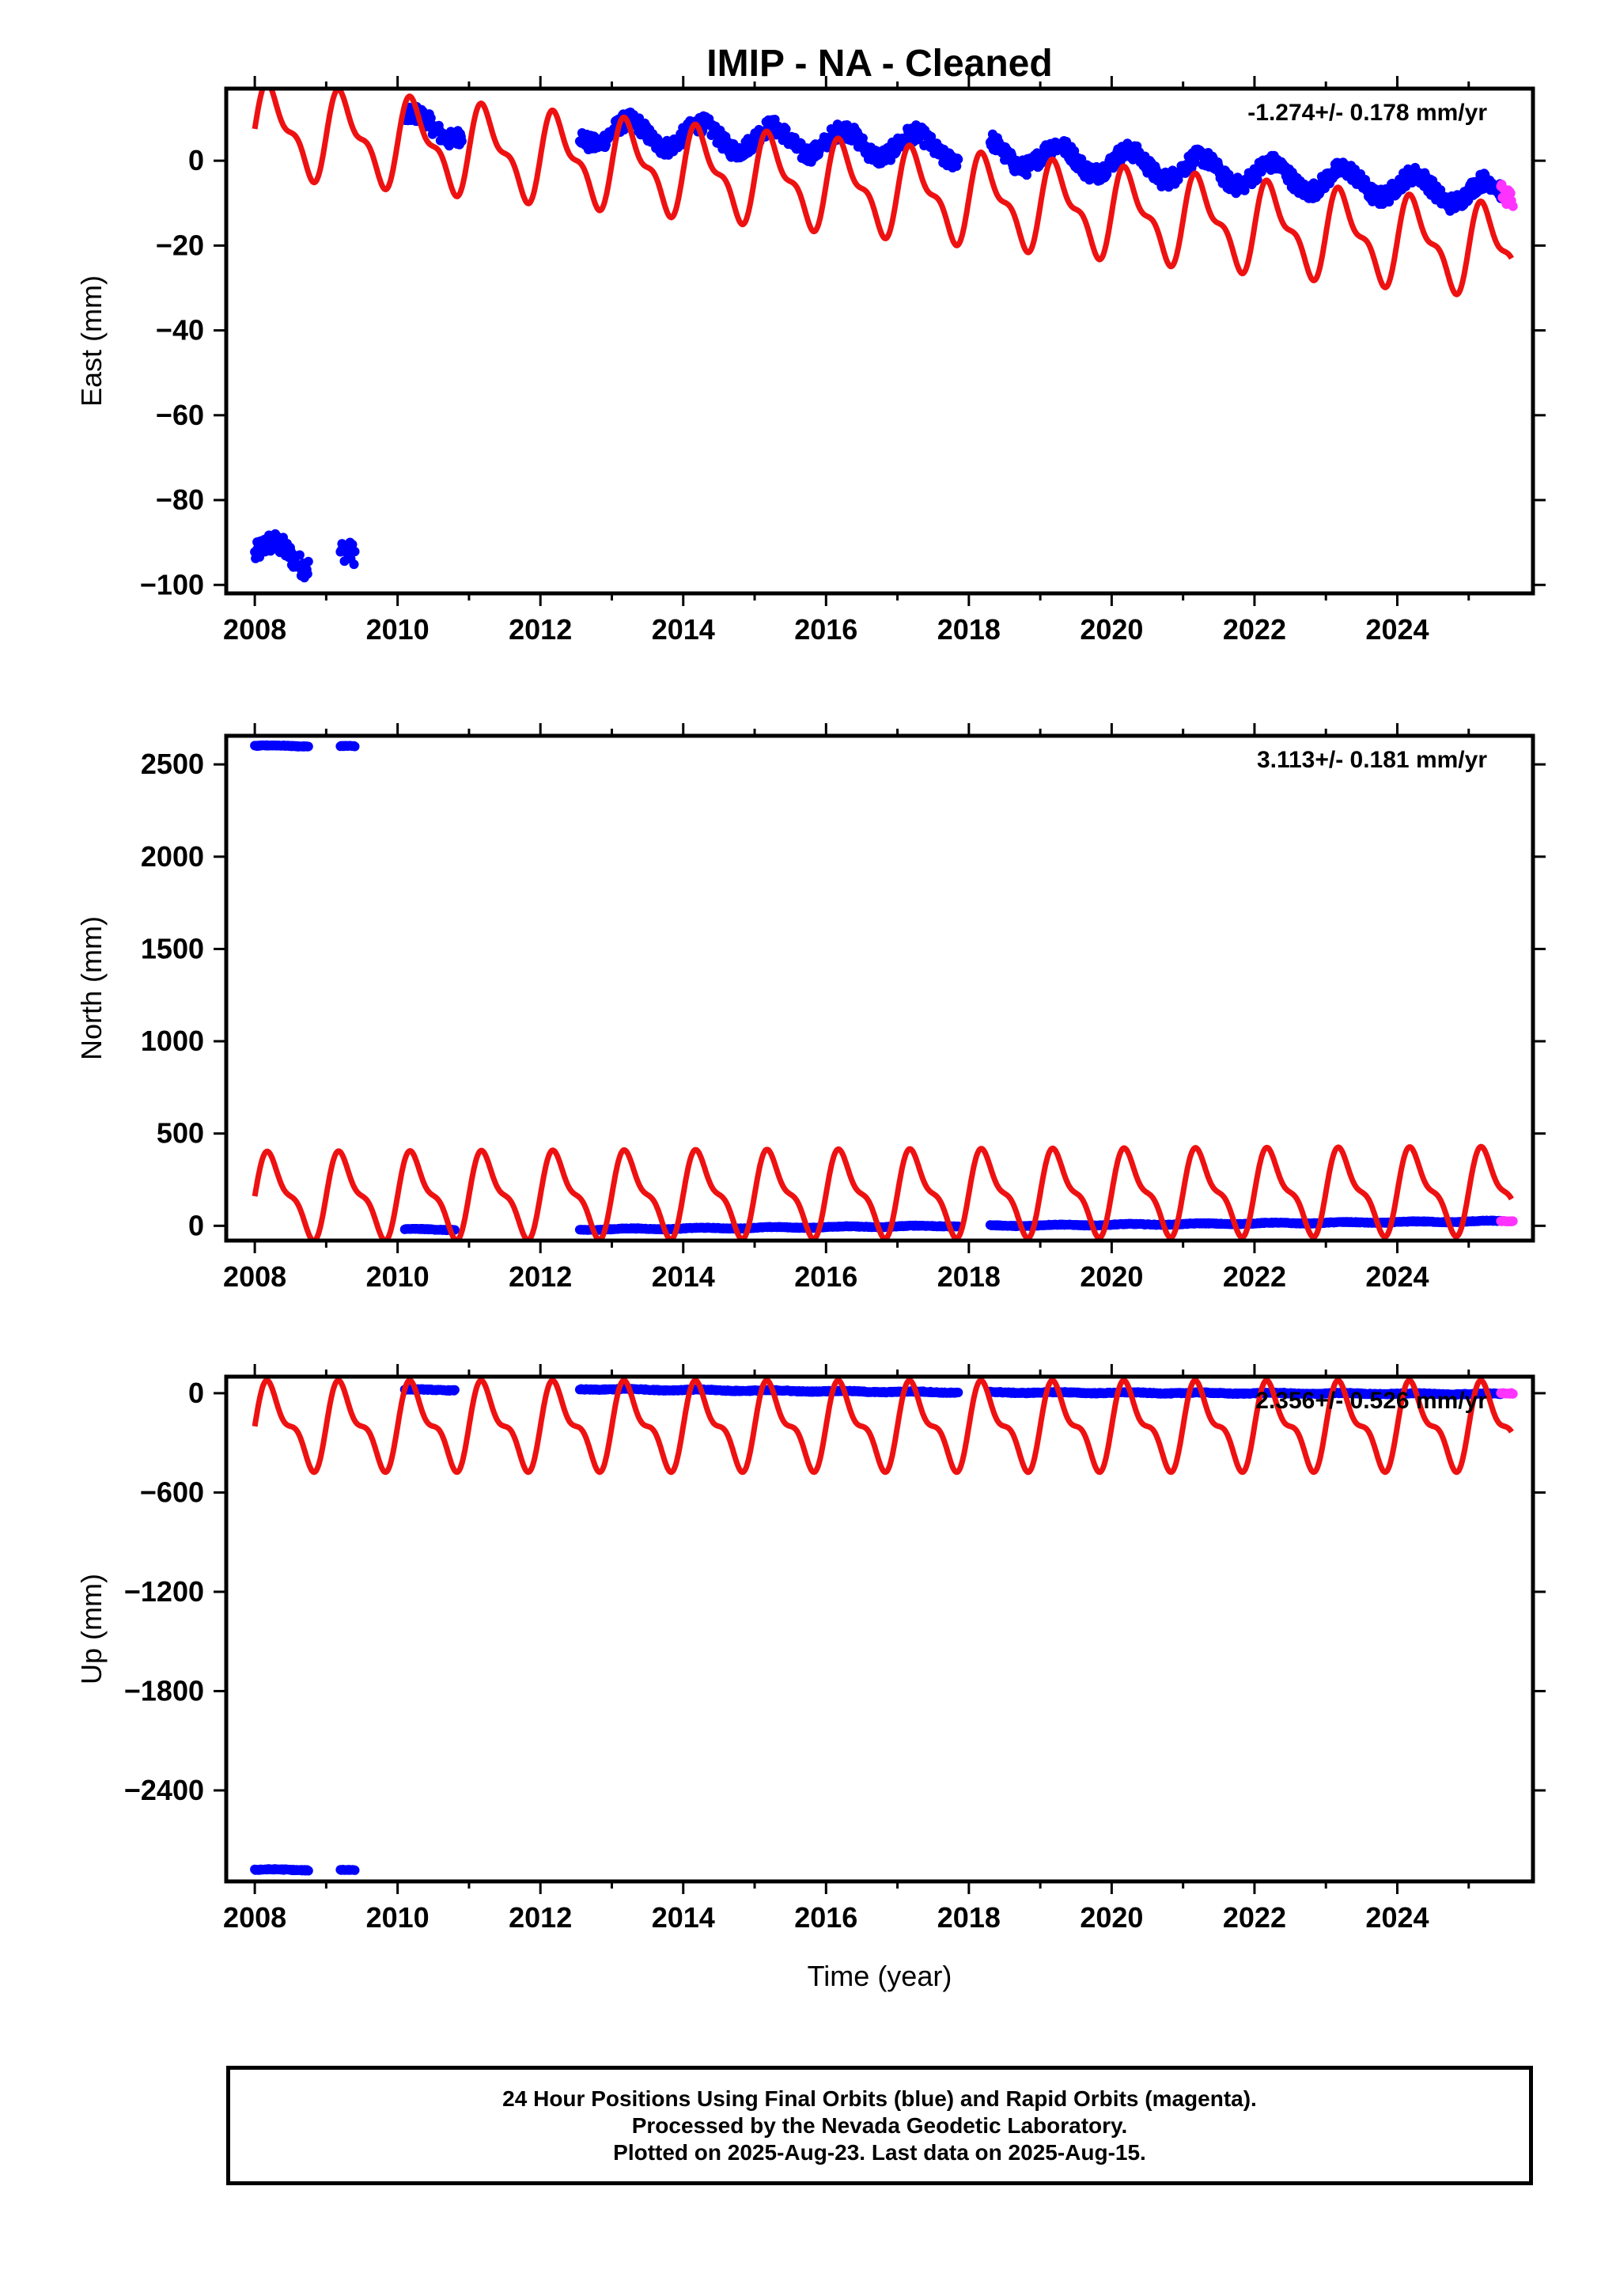 This screenshot has height=2296, width=1601. I want to click on east-x-tick-label: 2024, so click(1397, 629).